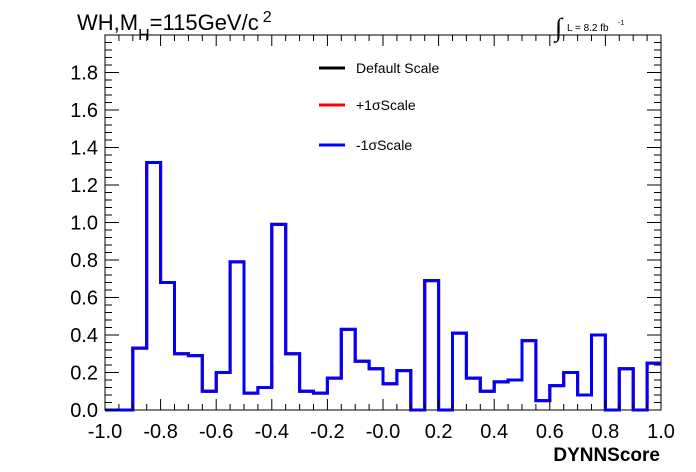 The width and height of the screenshot is (696, 472). I want to click on lumi-superscript: -1, so click(621, 23).